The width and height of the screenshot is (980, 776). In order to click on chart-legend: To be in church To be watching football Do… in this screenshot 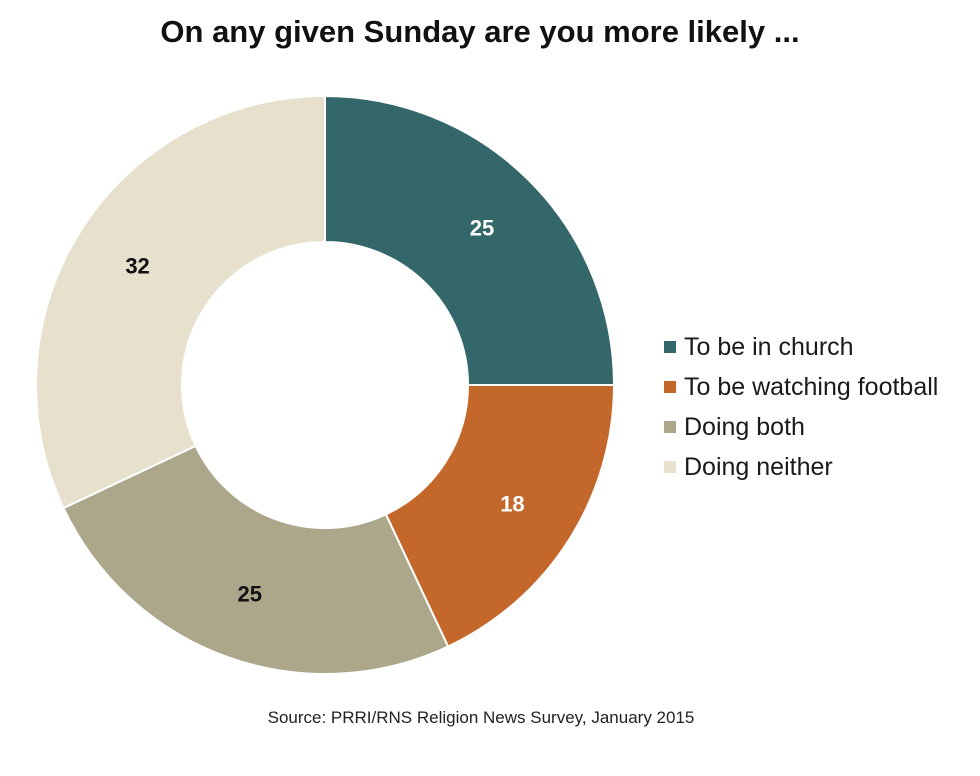, I will do `click(801, 407)`.